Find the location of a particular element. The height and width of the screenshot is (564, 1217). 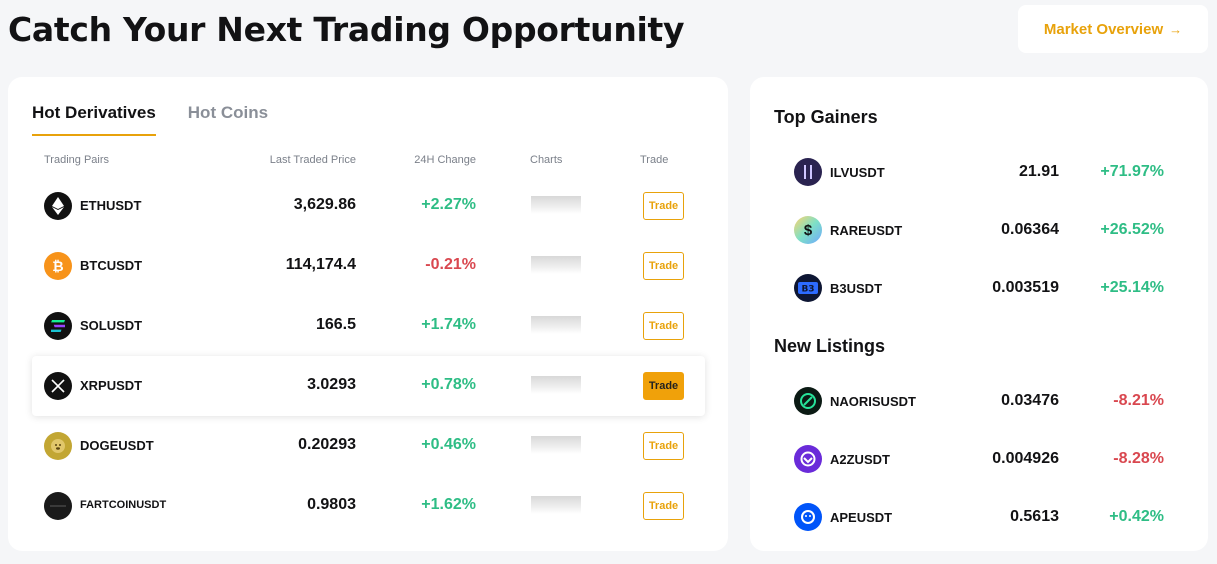

change-24h: +0.46% is located at coordinates (448, 444).